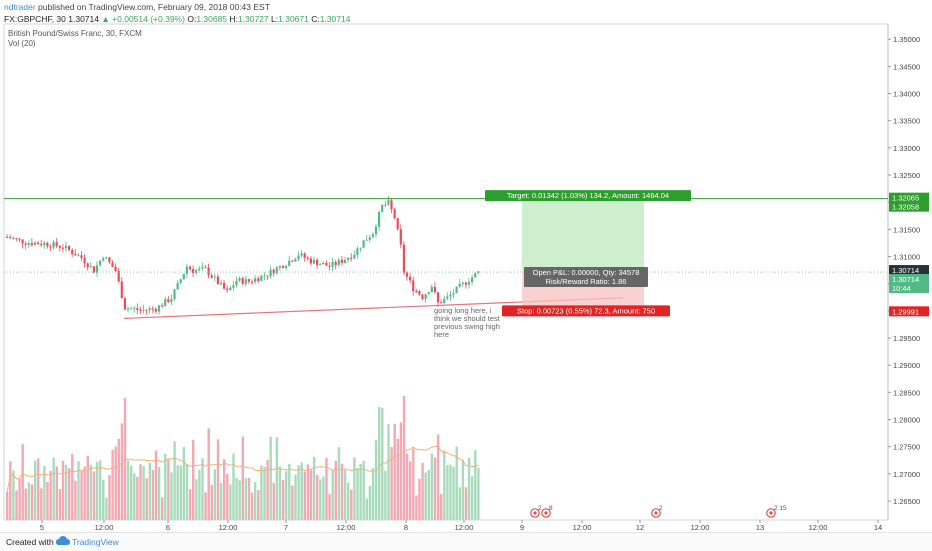  Describe the element at coordinates (540, 508) in the screenshot. I see `event-count: 2` at that location.